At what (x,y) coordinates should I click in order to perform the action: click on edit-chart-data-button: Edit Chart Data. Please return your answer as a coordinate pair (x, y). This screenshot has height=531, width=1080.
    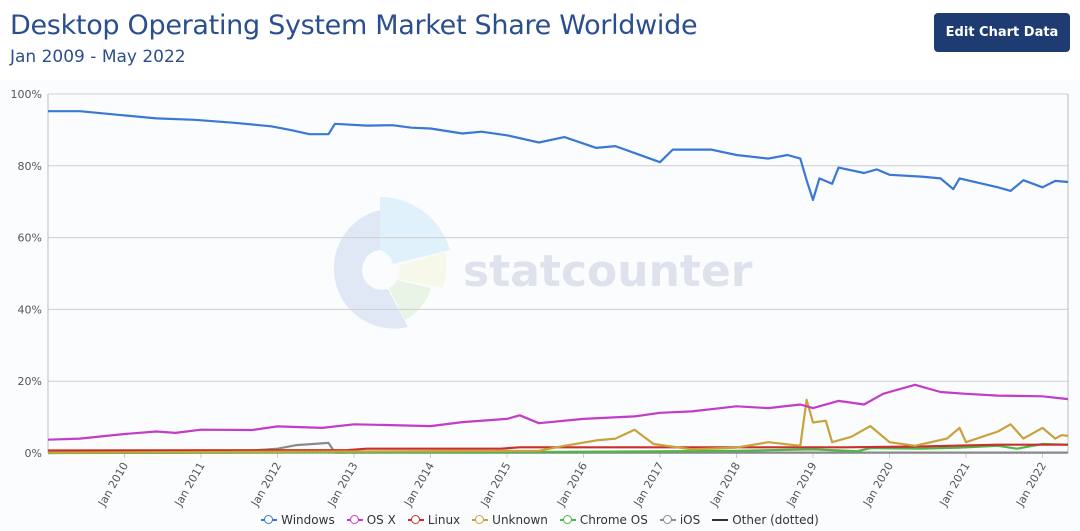
    Looking at the image, I should click on (1002, 32).